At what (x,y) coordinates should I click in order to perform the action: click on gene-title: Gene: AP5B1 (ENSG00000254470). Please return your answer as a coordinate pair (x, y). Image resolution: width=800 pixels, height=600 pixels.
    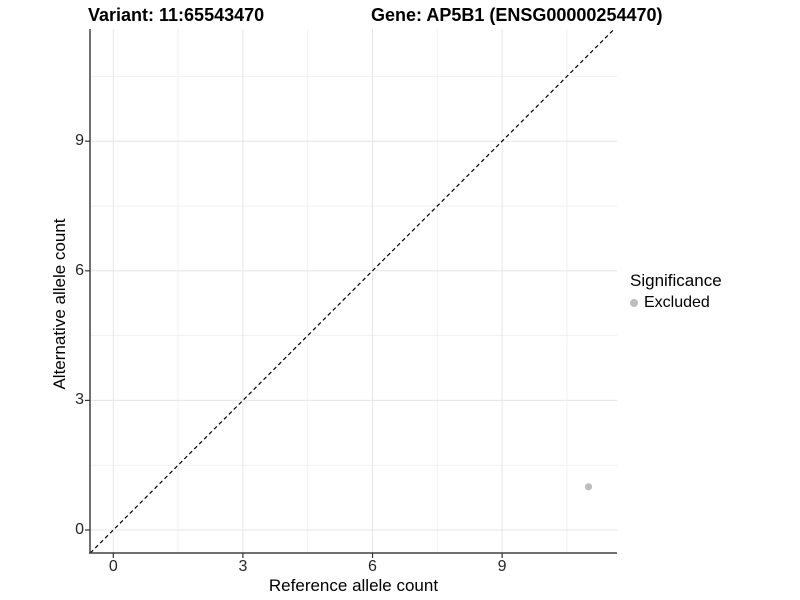
    Looking at the image, I should click on (517, 15).